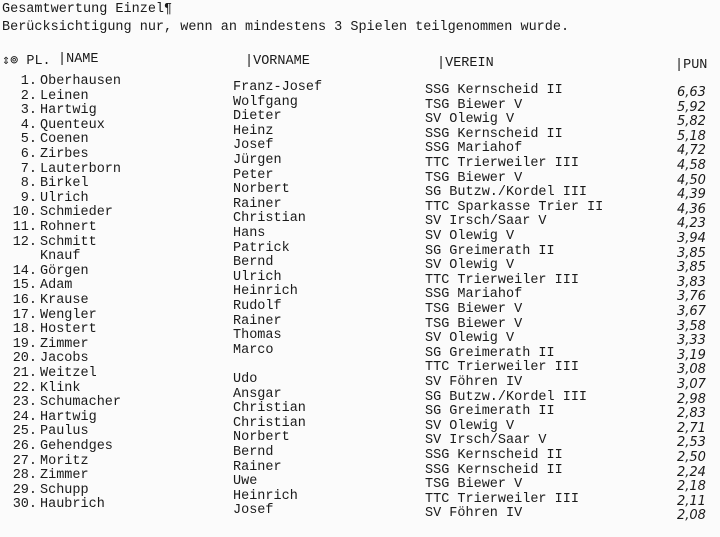 The image size is (720, 537). I want to click on cell-punkte: 3,83, so click(691, 282).